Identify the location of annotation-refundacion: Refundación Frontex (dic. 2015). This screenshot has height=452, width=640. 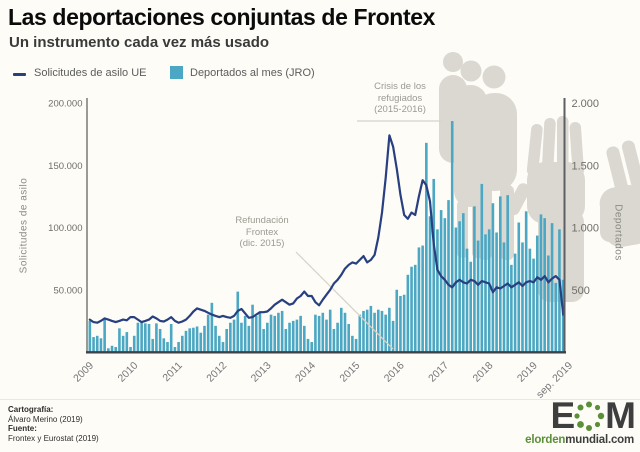
(262, 232).